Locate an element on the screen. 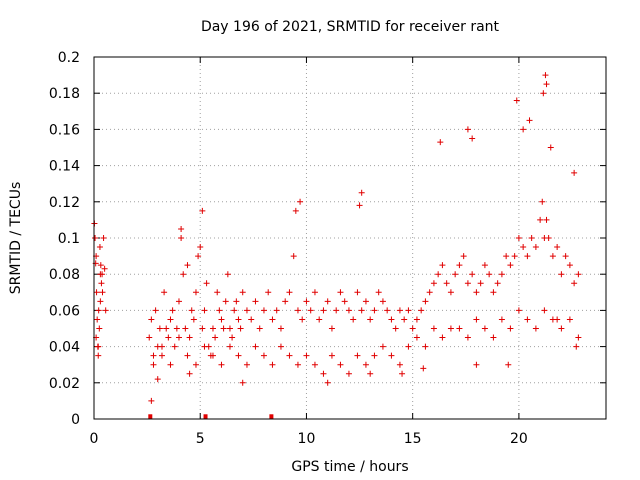 This screenshot has height=480, width=640. y-tick-label: 0.06 is located at coordinates (64, 311).